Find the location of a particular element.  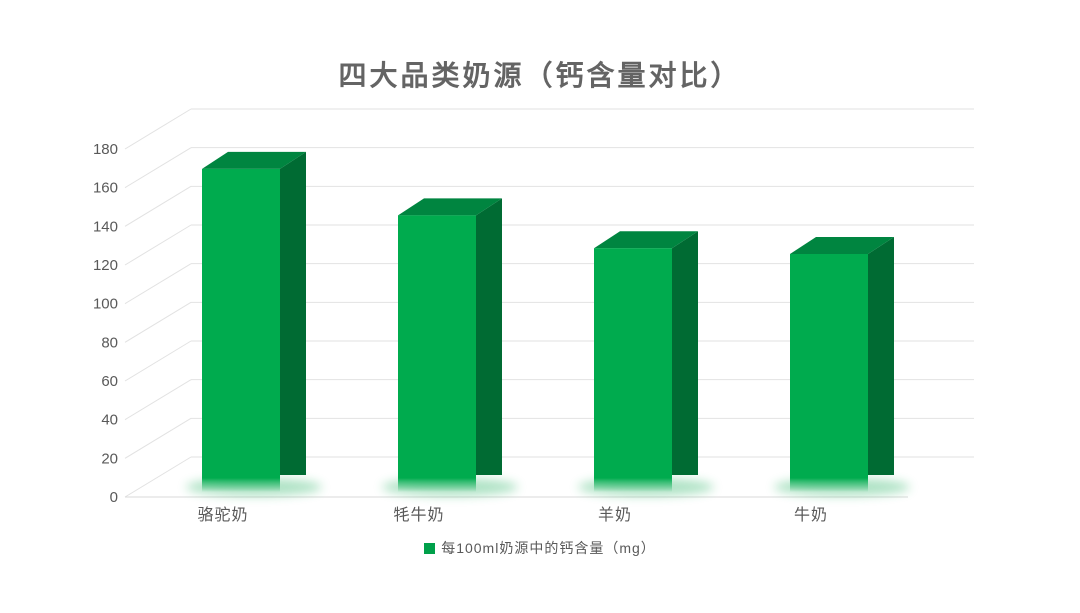

y-tick-label-140: 140 is located at coordinates (105, 226).